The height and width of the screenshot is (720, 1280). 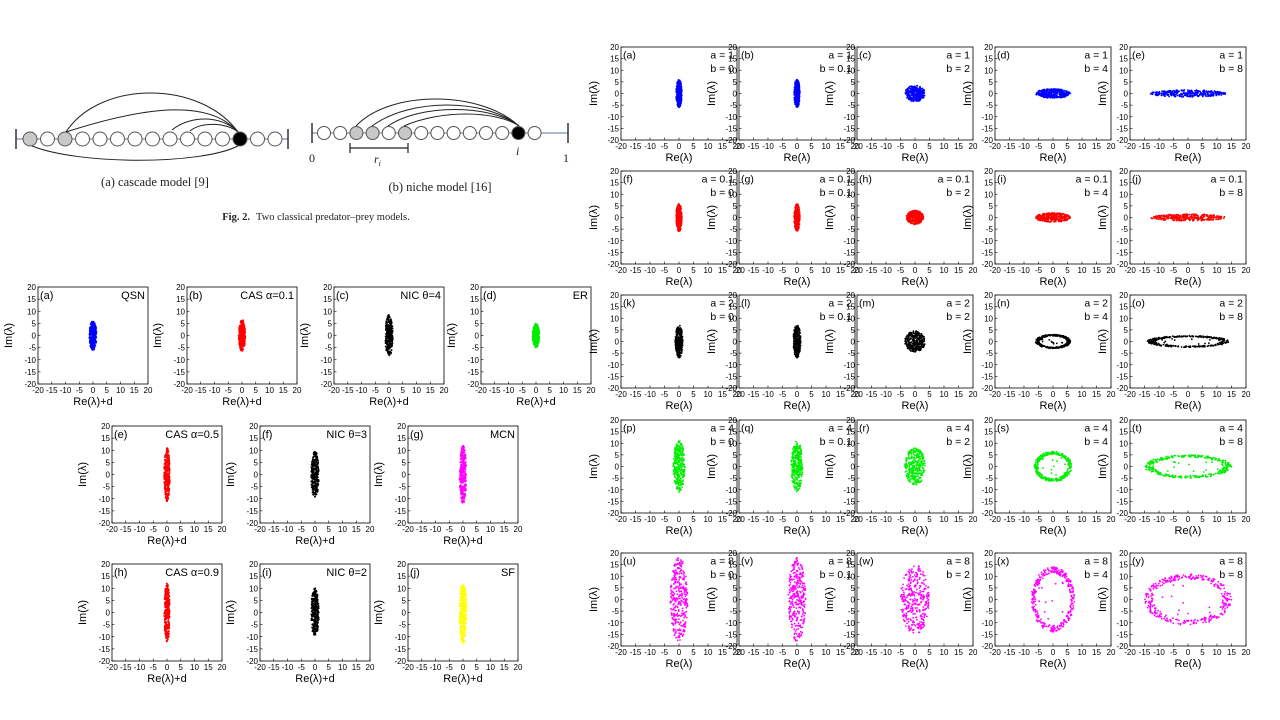 What do you see at coordinates (747, 56) in the screenshot?
I see `panel-tag: (b)` at bounding box center [747, 56].